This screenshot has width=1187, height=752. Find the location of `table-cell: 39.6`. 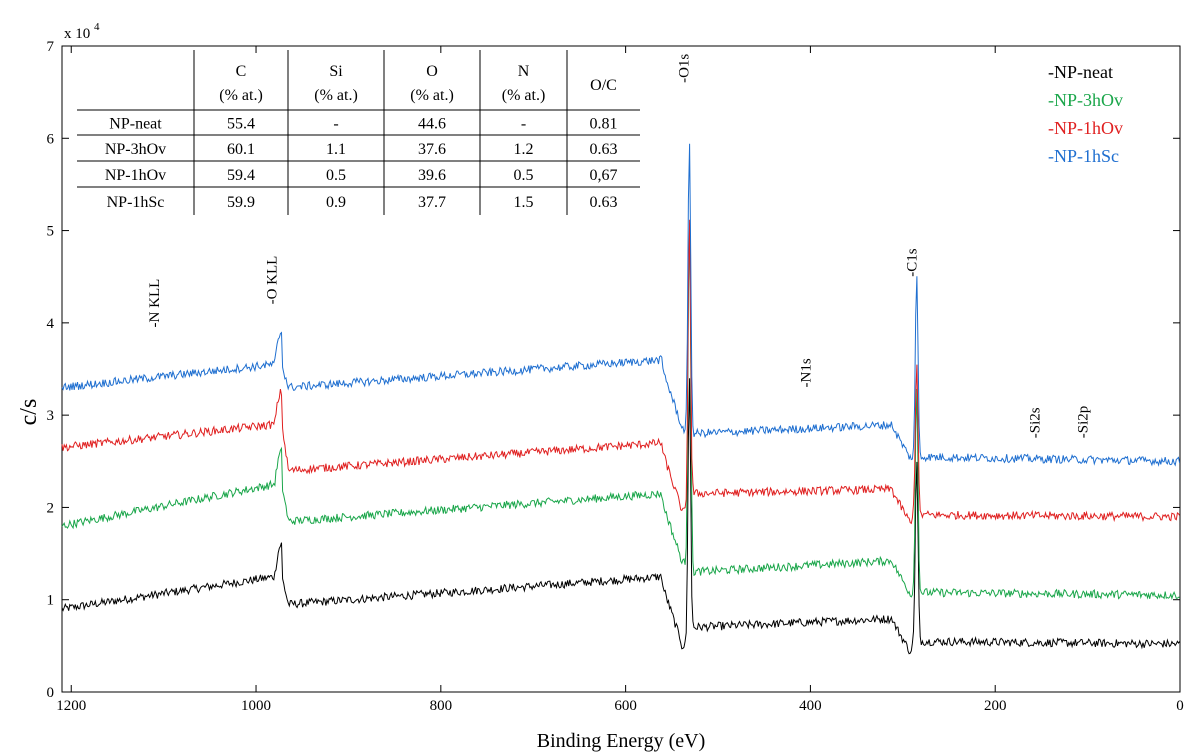

table-cell: 39.6 is located at coordinates (432, 175).